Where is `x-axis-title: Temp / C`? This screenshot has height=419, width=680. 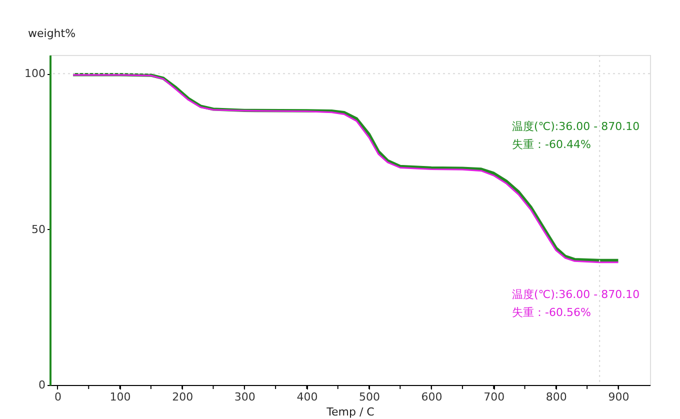
x-axis-title: Temp / C is located at coordinates (350, 412).